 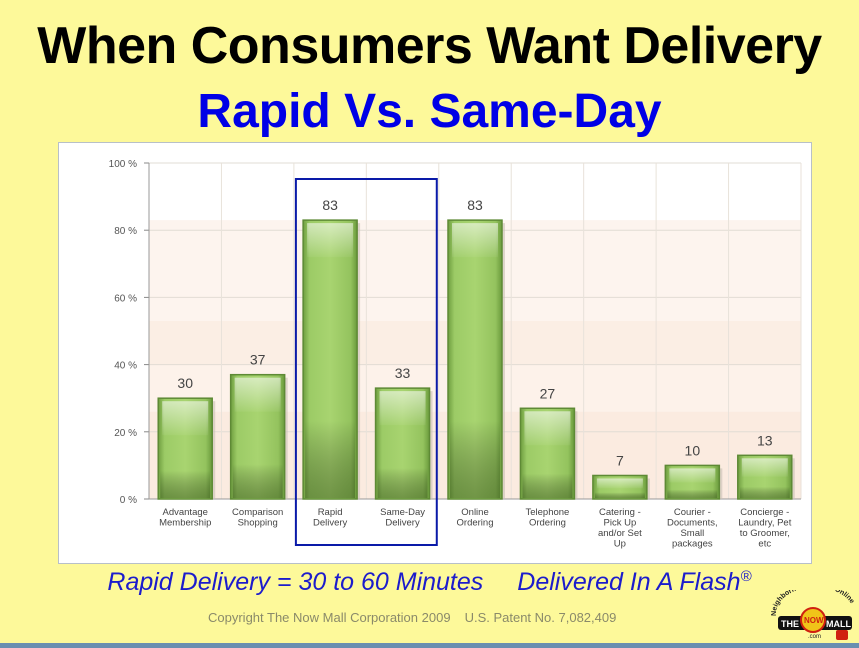 I want to click on highlight-box, so click(x=366, y=362).